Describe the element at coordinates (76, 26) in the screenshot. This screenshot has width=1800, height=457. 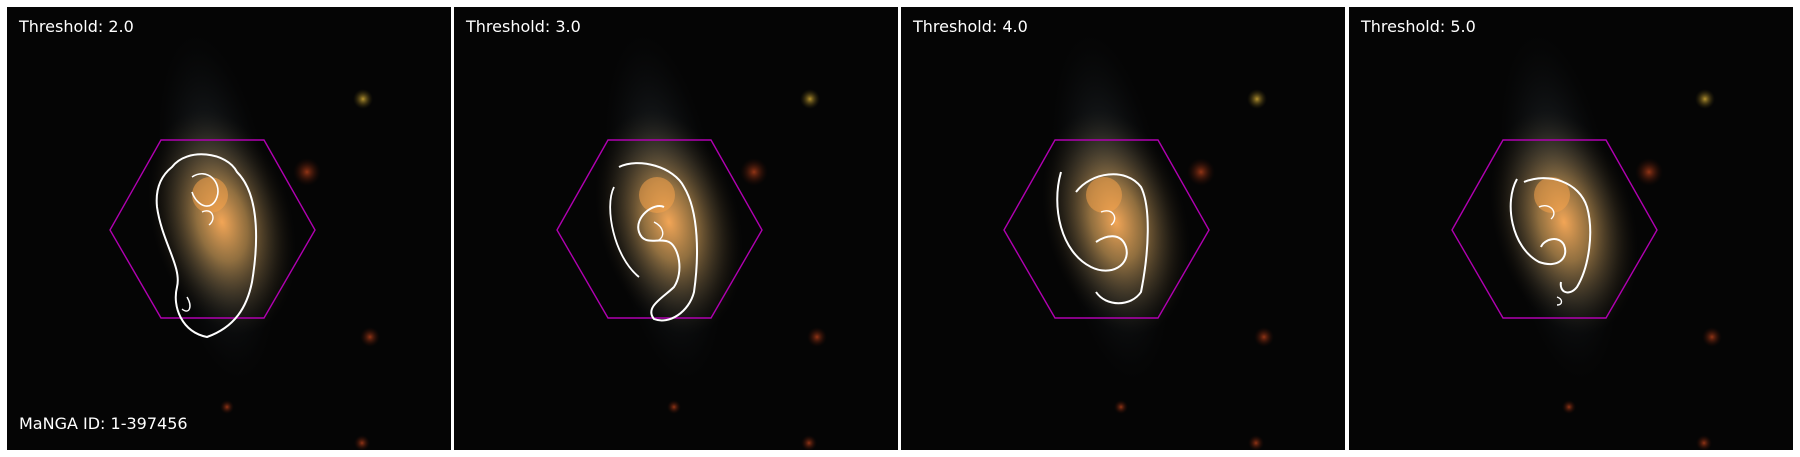
I see `threshold-label: Threshold: 2.0` at that location.